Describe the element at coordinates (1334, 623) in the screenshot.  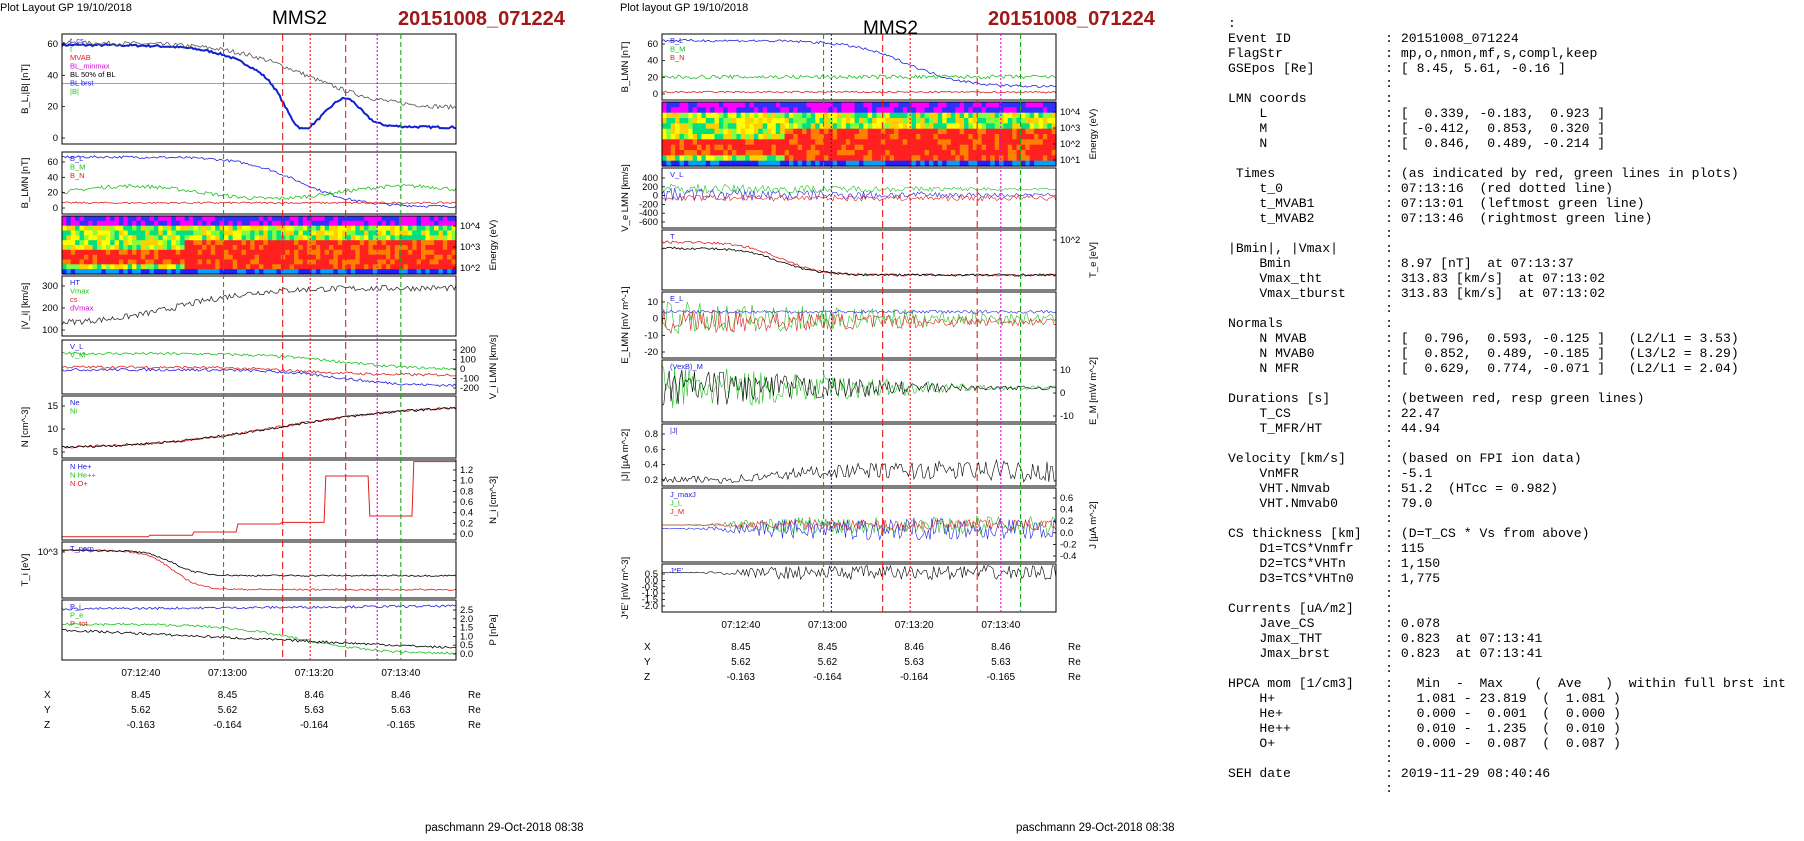
I see `info-line: Jave_CS : 0.078` at that location.